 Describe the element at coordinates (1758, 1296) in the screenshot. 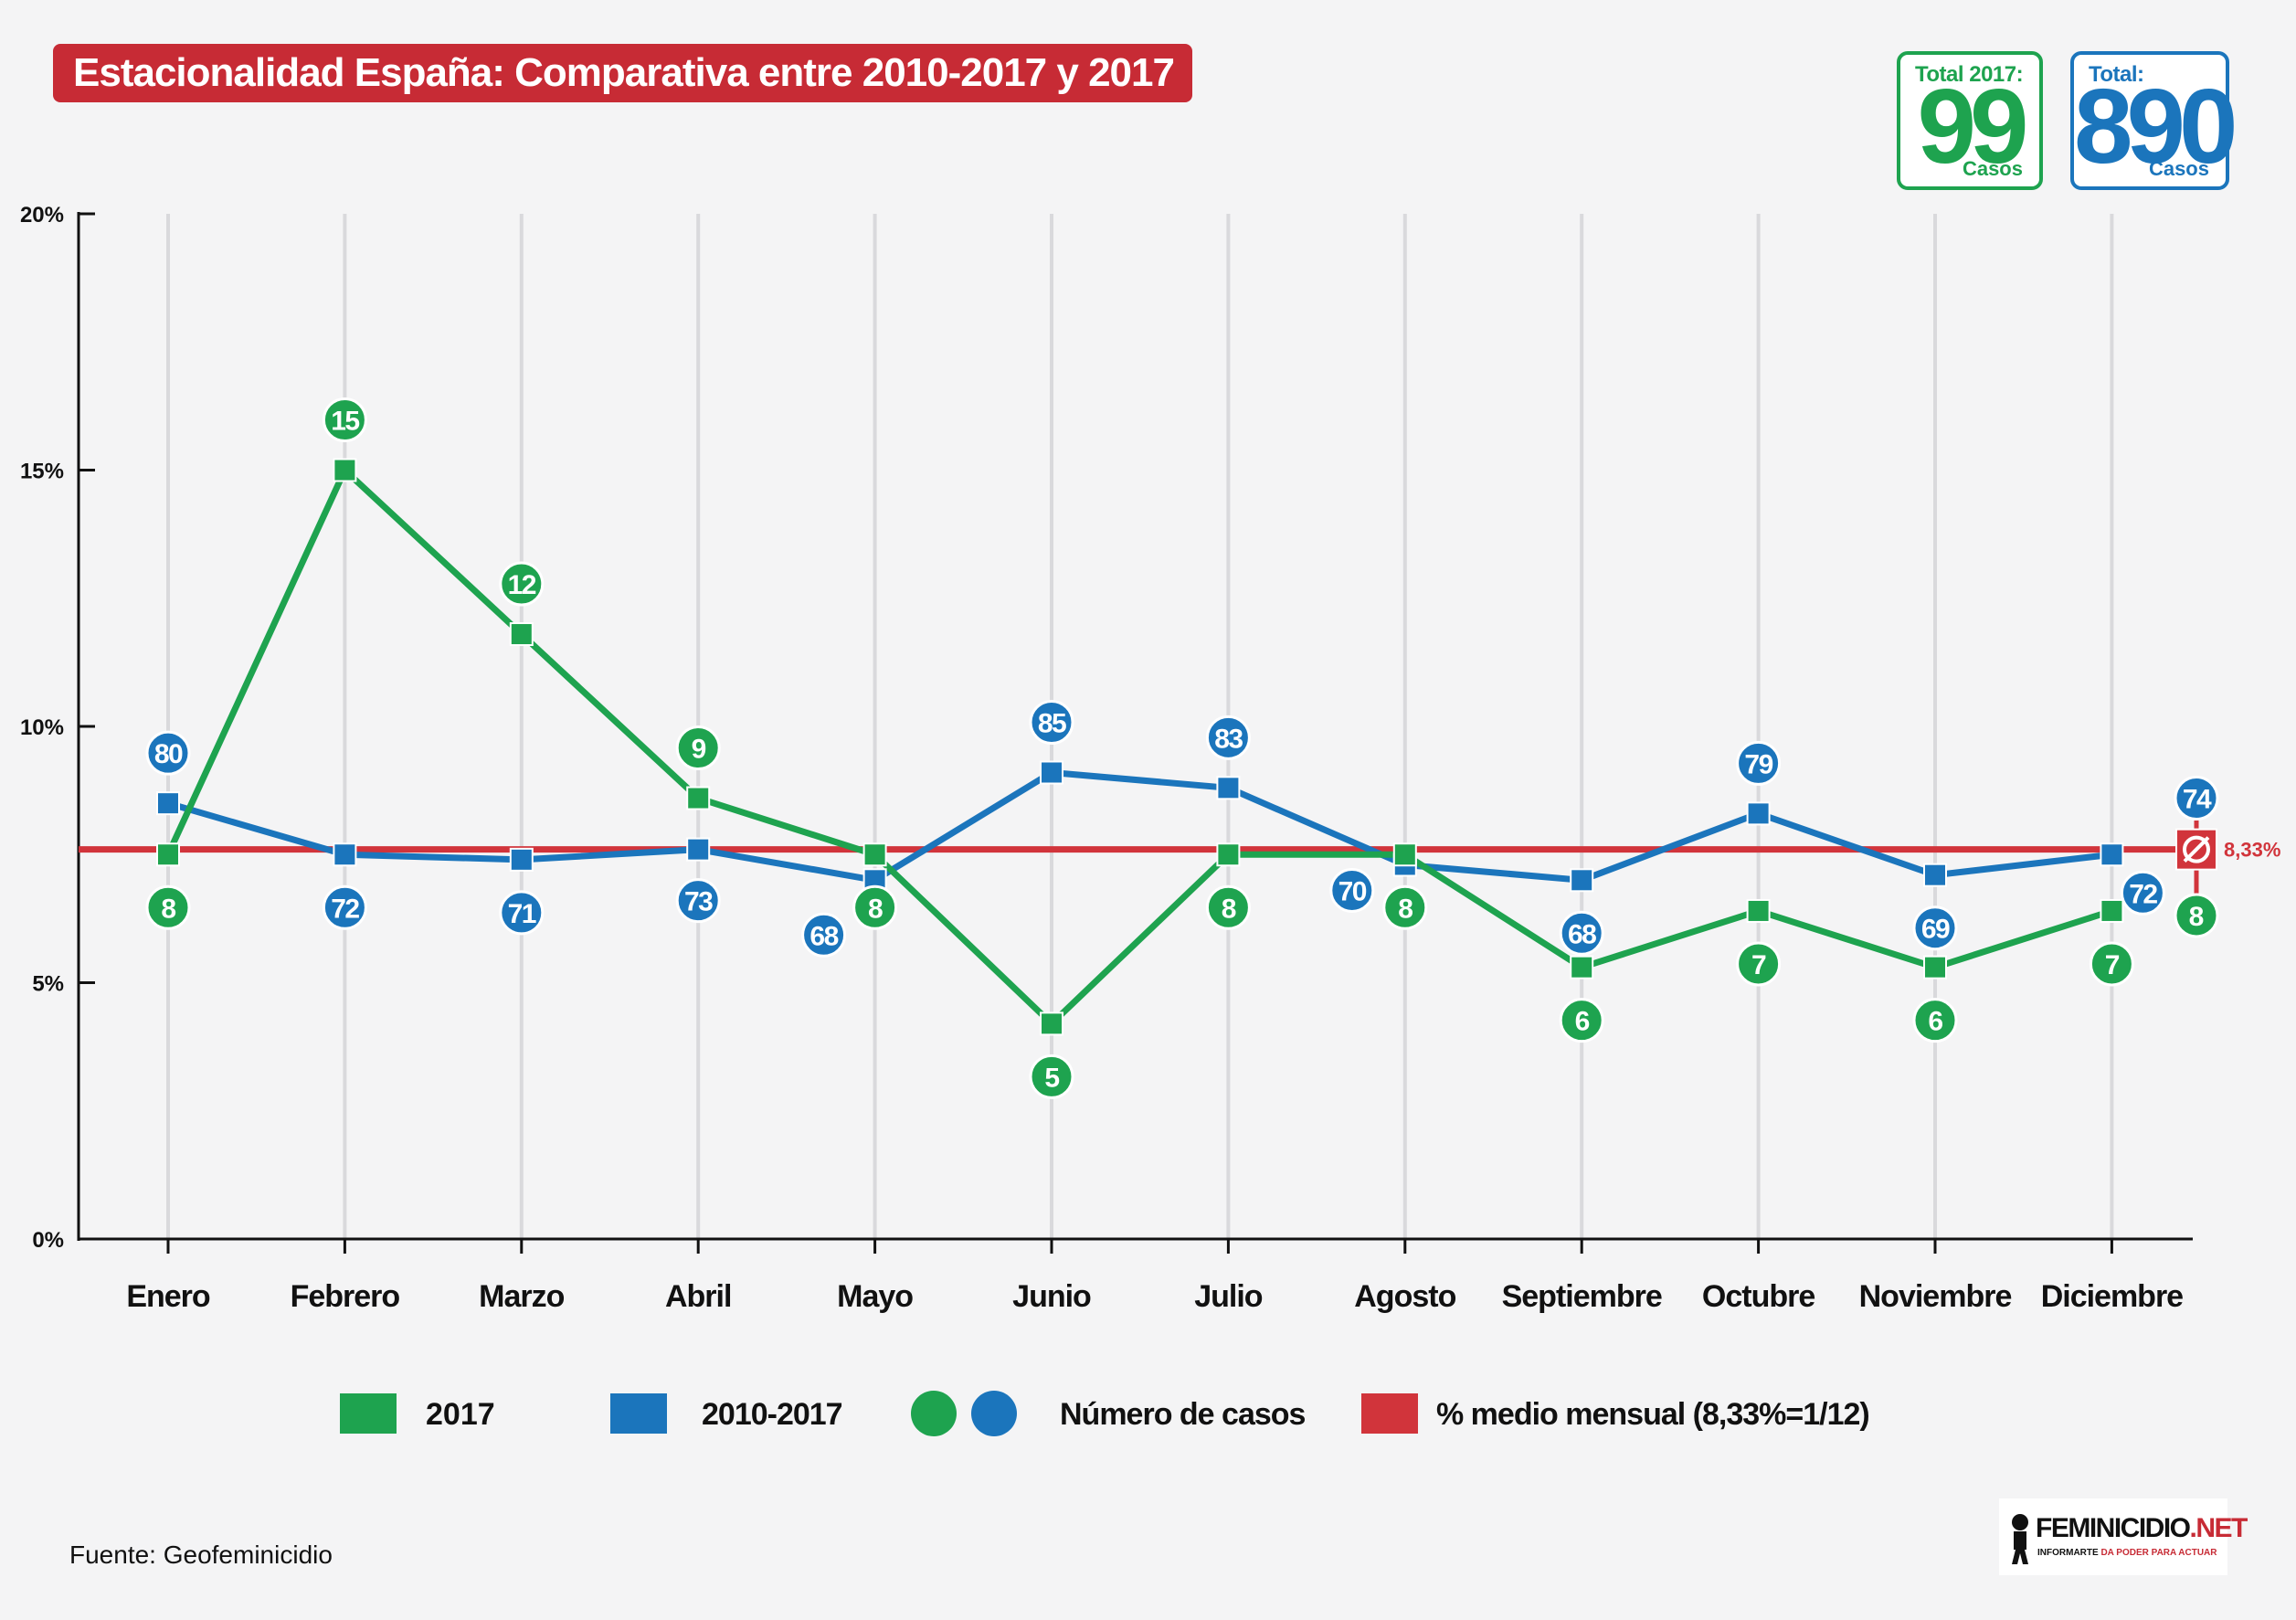

I see `x-tick-label: Octubre` at that location.